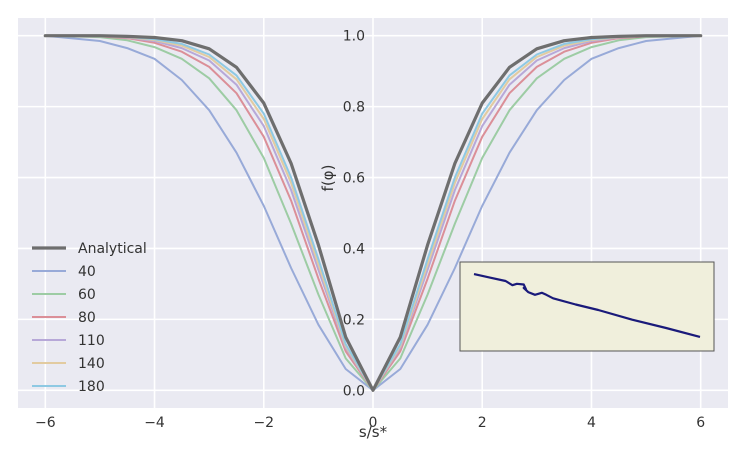 Image resolution: width=747 pixels, height=460 pixels. I want to click on y-tick-label: 0.2, so click(354, 320).